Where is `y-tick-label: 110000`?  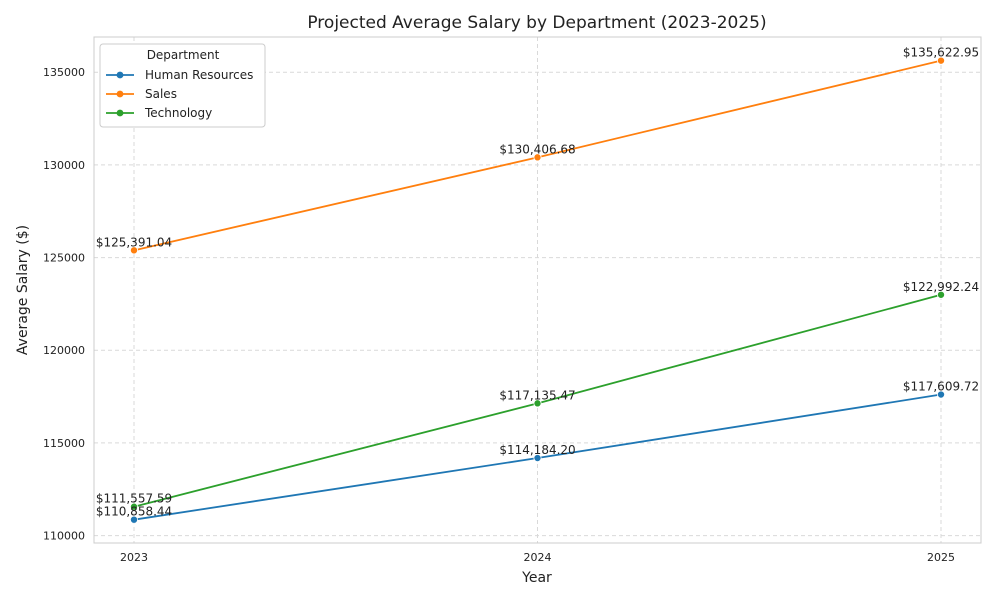 y-tick-label: 110000 is located at coordinates (64, 536).